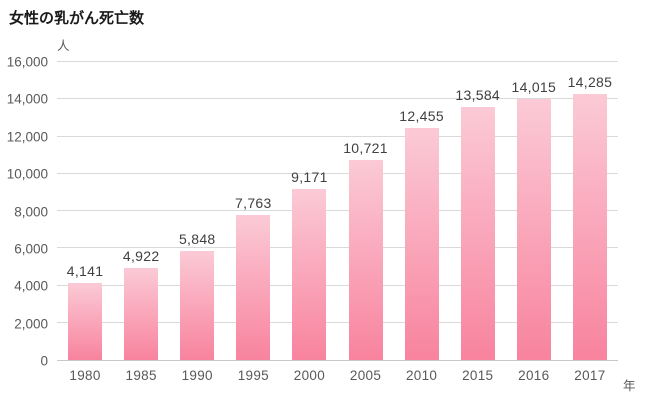 Image resolution: width=645 pixels, height=404 pixels. What do you see at coordinates (533, 229) in the screenshot?
I see `bar-2016` at bounding box center [533, 229].